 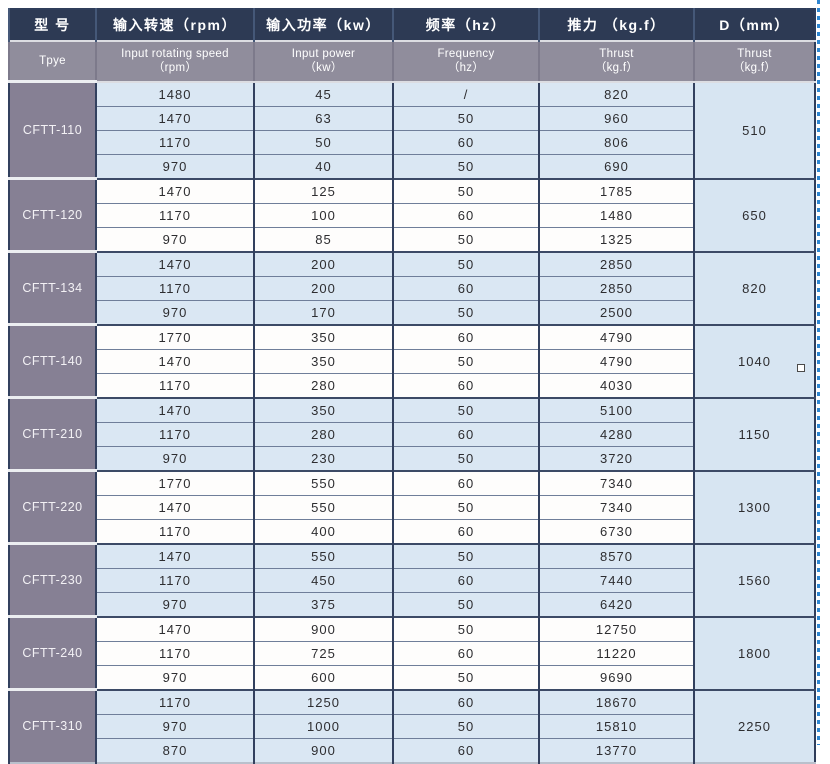 I want to click on power-cell: 1250, so click(x=323, y=701).